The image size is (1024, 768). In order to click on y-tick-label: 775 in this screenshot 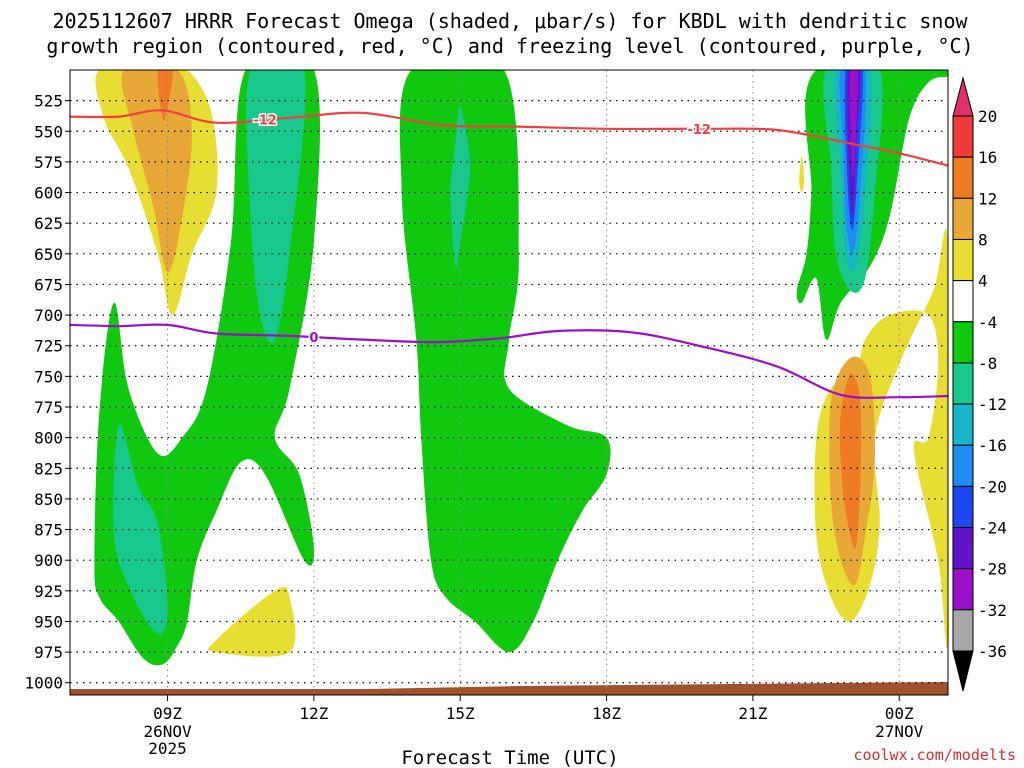, I will do `click(48, 407)`.